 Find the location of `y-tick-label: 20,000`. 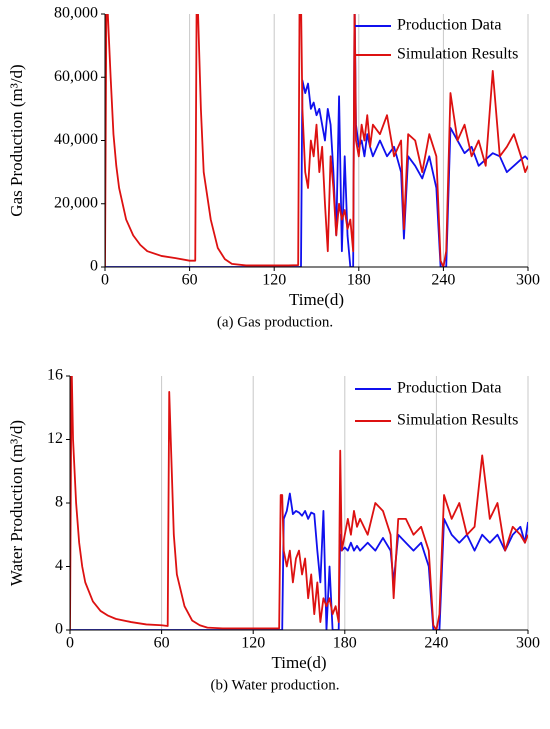

y-tick-label: 20,000 is located at coordinates (76, 202).